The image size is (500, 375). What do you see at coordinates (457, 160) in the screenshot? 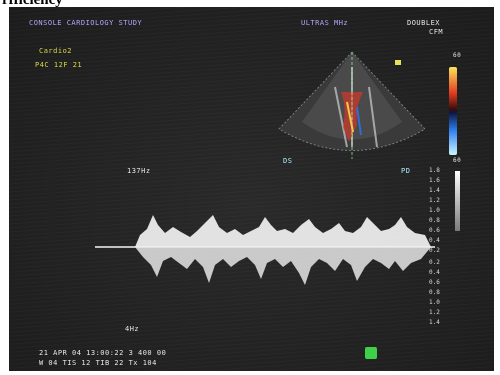
I see `color-scale-bottom: 60` at bounding box center [457, 160].